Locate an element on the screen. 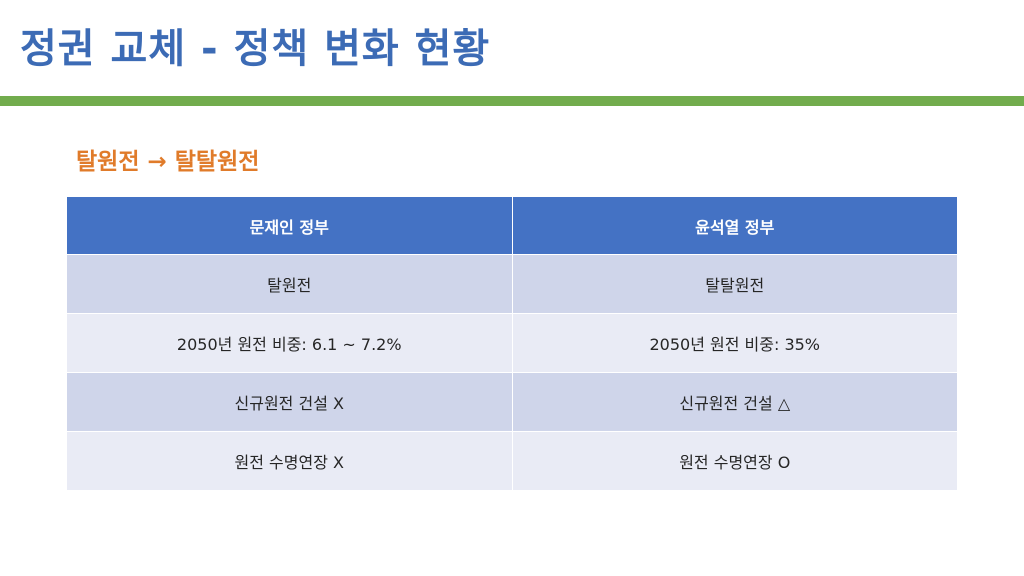 This screenshot has width=1024, height=576. table-cell: 2050년 원전 비중: 6.1 ~ 7.2% is located at coordinates (289, 343).